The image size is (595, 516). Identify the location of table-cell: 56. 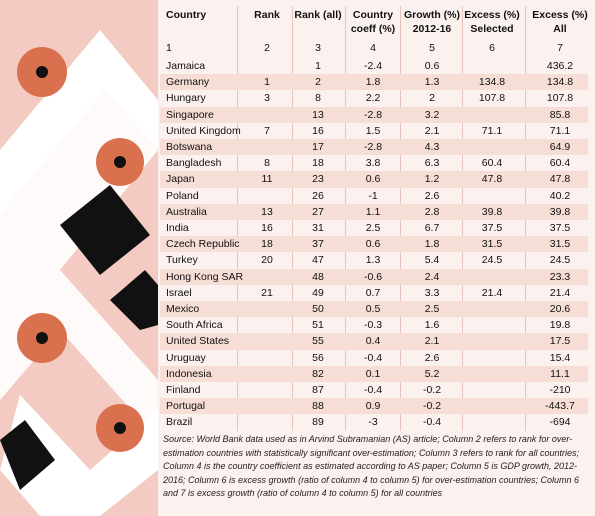
(318, 357).